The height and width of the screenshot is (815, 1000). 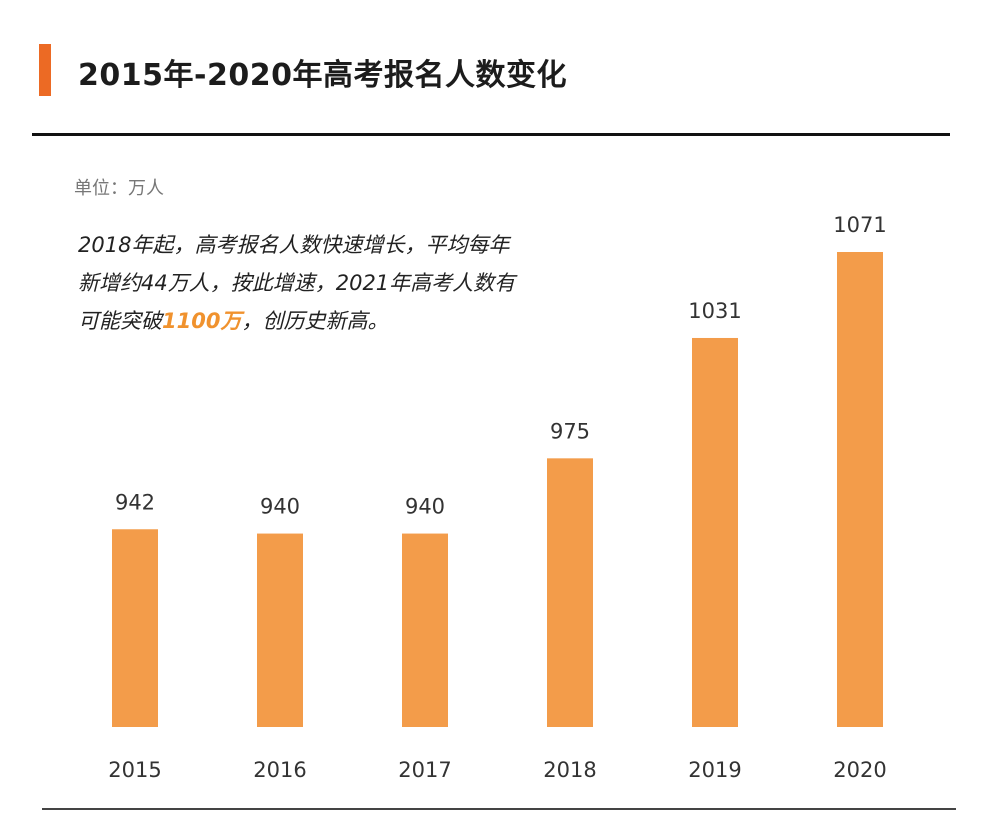 I want to click on bar-2015, so click(x=135, y=628).